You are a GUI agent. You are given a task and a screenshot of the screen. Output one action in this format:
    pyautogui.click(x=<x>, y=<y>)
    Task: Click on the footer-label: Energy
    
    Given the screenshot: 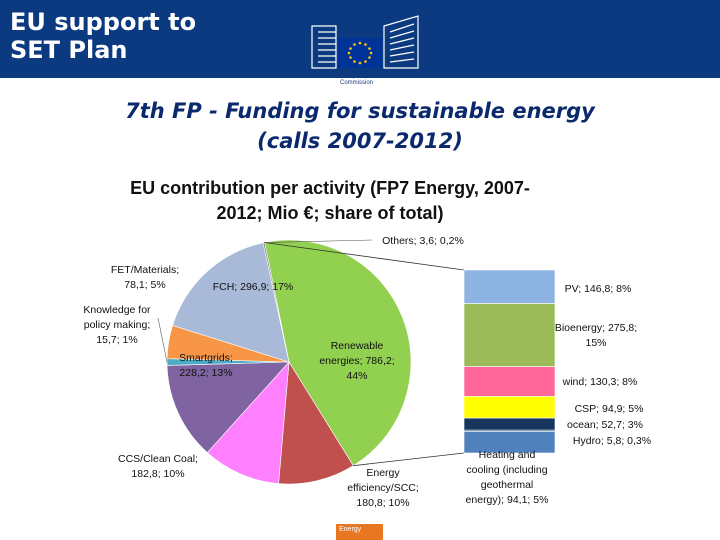 What is the action you would take?
    pyautogui.click(x=350, y=529)
    